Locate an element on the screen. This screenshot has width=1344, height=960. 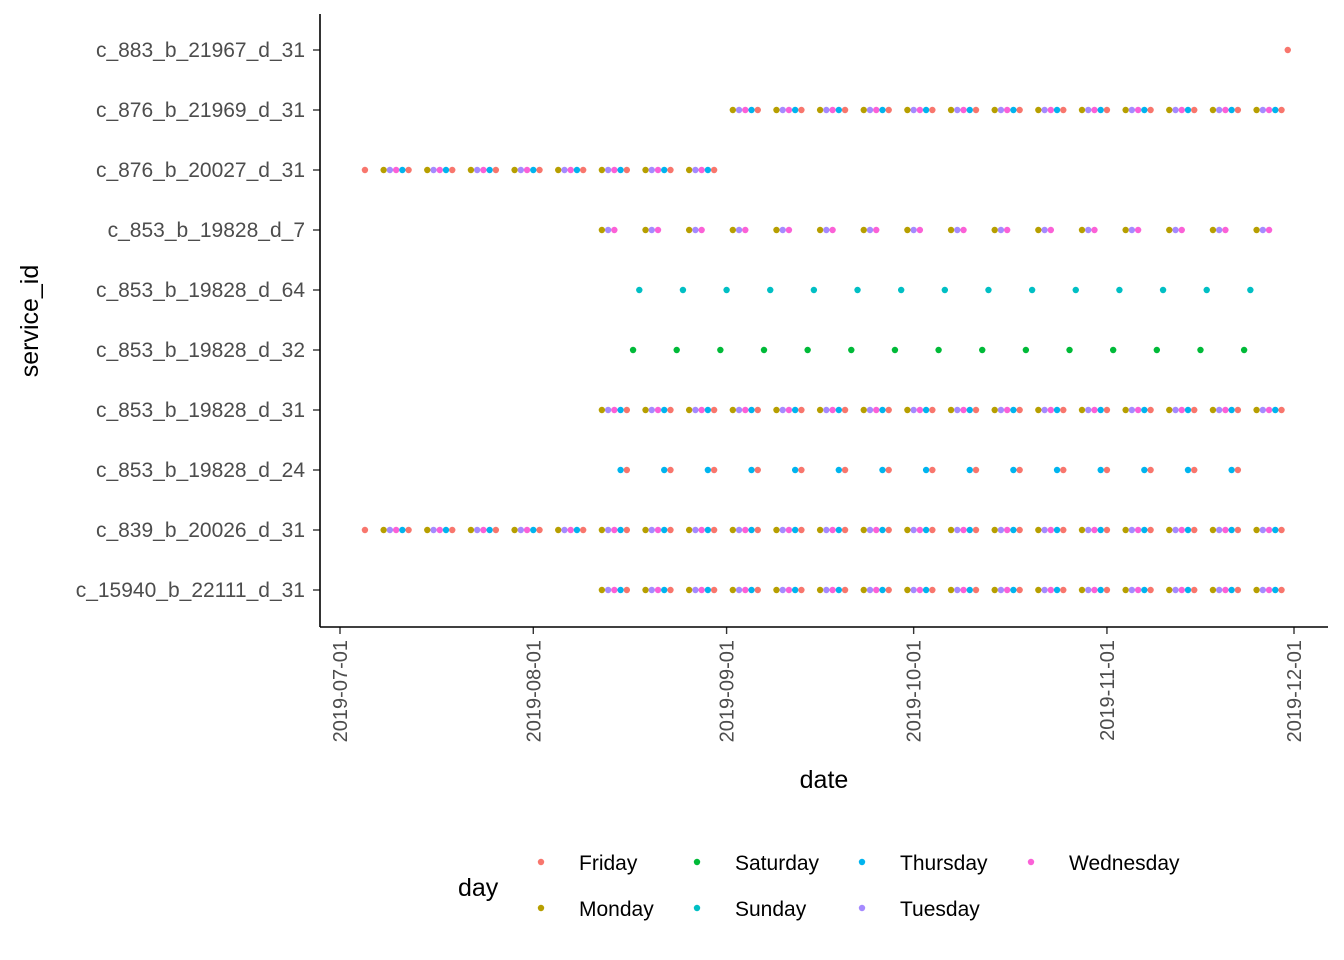
y-tick-label-c-883-b-21967-d-31: c_883_b_21967_d_31 is located at coordinates (200, 50).